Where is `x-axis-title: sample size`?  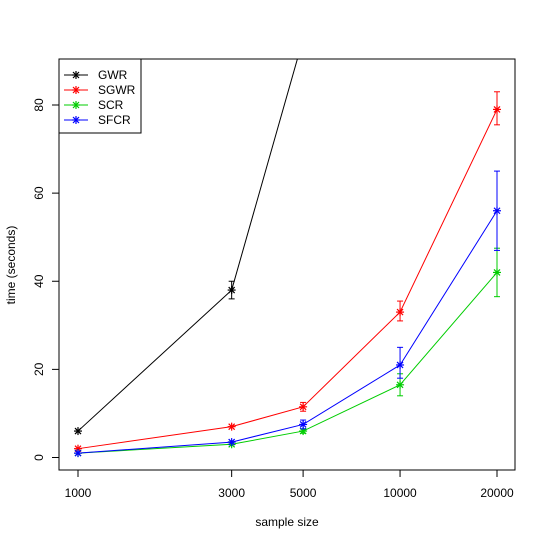 x-axis-title: sample size is located at coordinates (287, 522).